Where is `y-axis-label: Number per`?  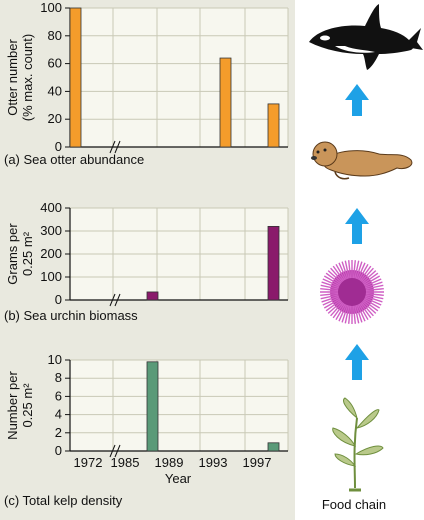
y-axis-label: Number per is located at coordinates (12, 405).